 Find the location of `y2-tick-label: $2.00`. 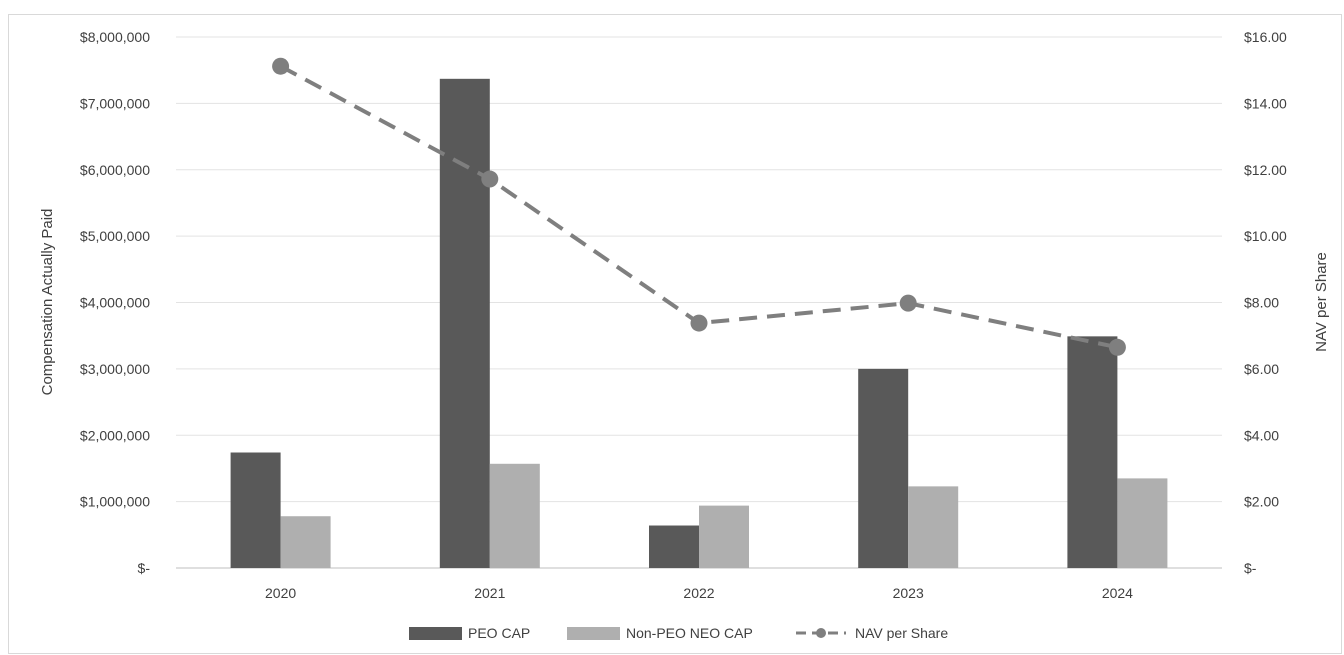

y2-tick-label: $2.00 is located at coordinates (1261, 502).